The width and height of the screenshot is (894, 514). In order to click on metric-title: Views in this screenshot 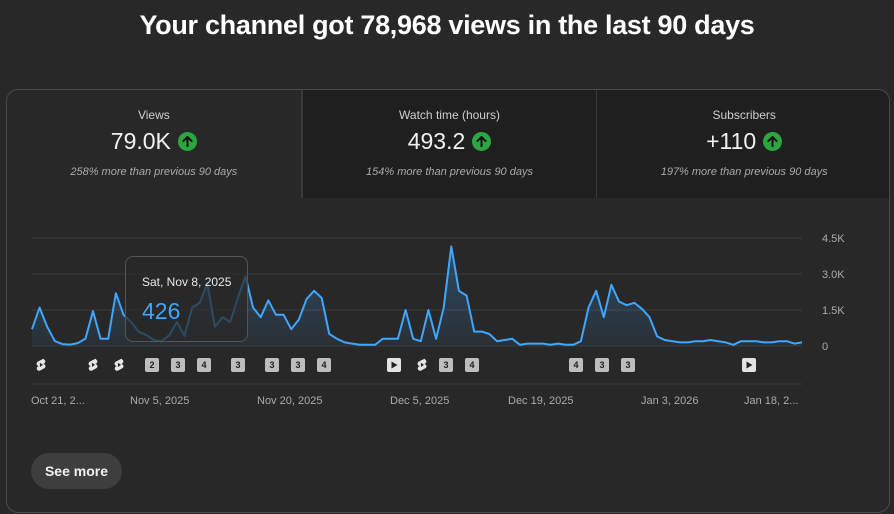, I will do `click(153, 115)`.